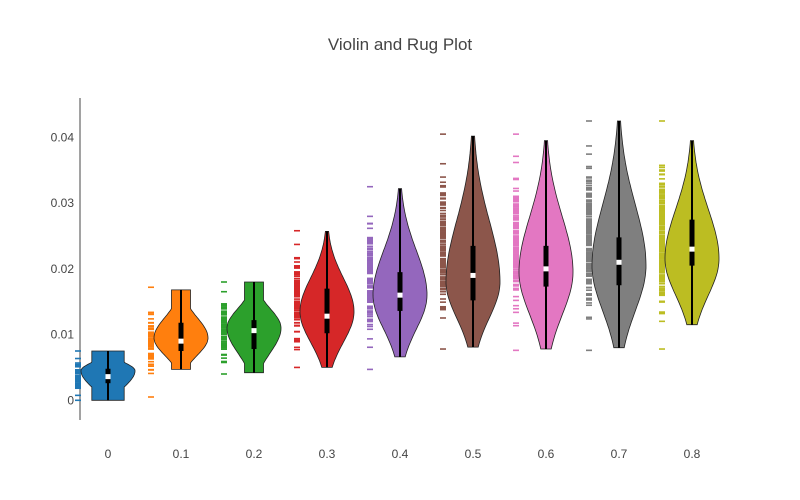 The image size is (800, 500). Describe the element at coordinates (470, 297) in the screenshot. I see `violin-group-0-5: 0.5` at that location.